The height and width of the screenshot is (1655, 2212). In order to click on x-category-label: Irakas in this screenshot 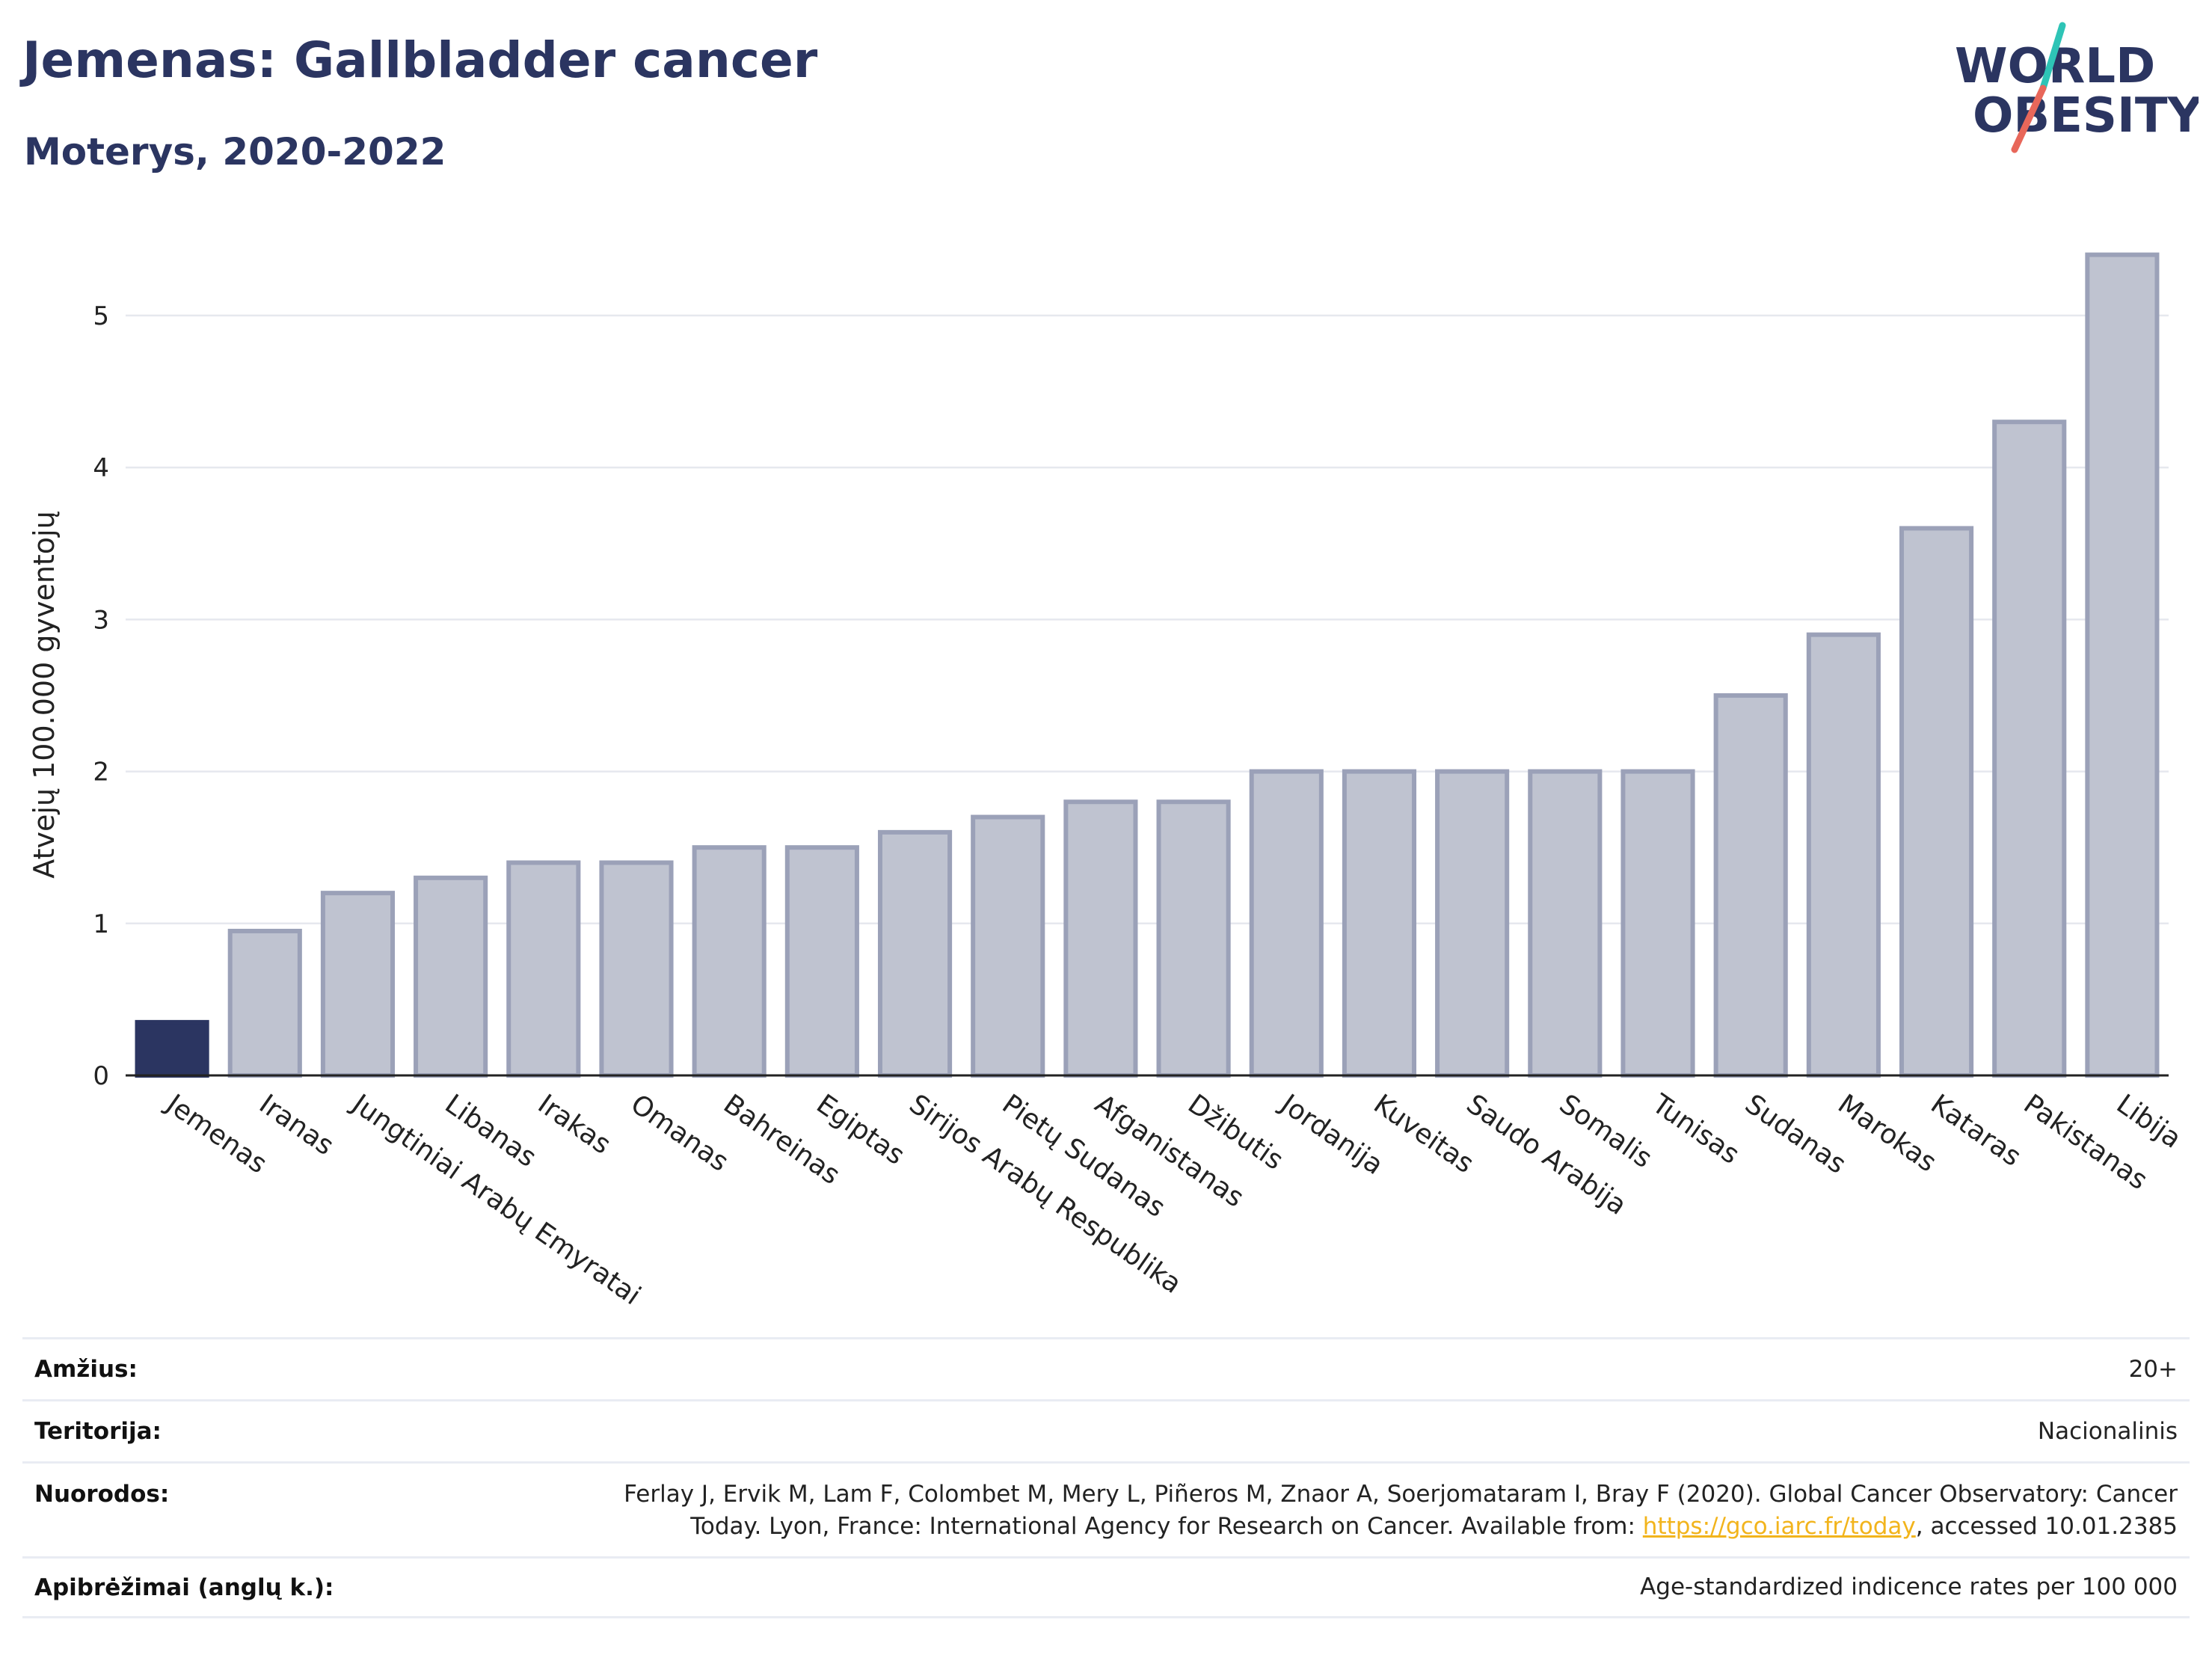, I will do `click(574, 1125)`.